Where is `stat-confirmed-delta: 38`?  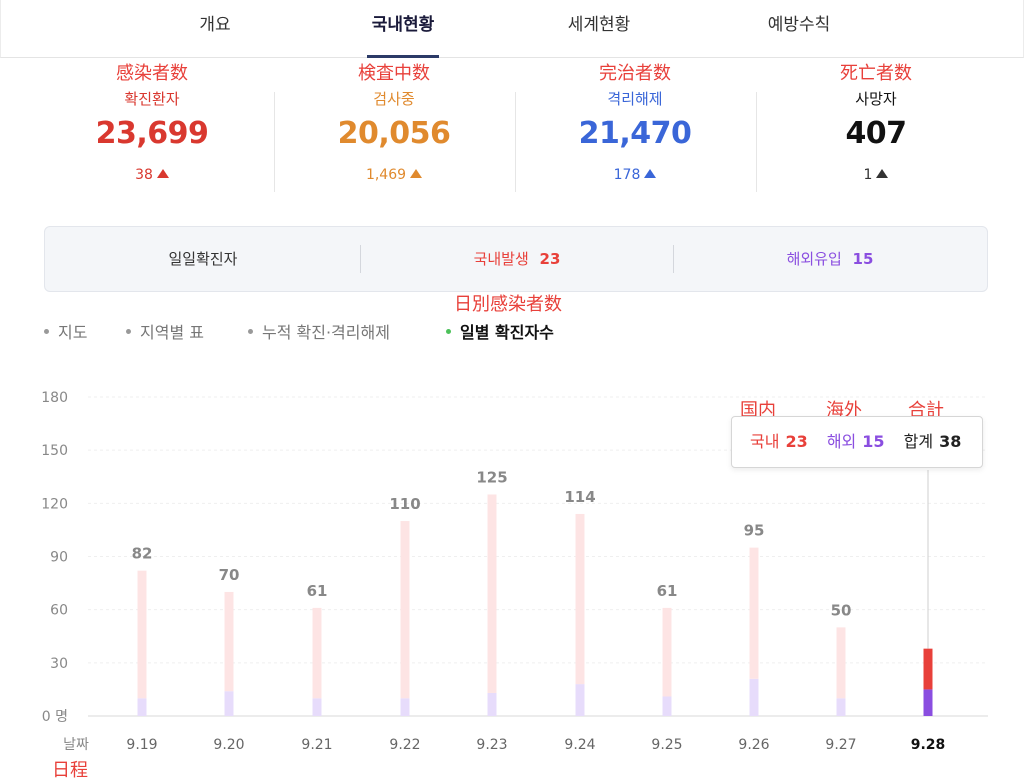 stat-confirmed-delta: 38 is located at coordinates (152, 175).